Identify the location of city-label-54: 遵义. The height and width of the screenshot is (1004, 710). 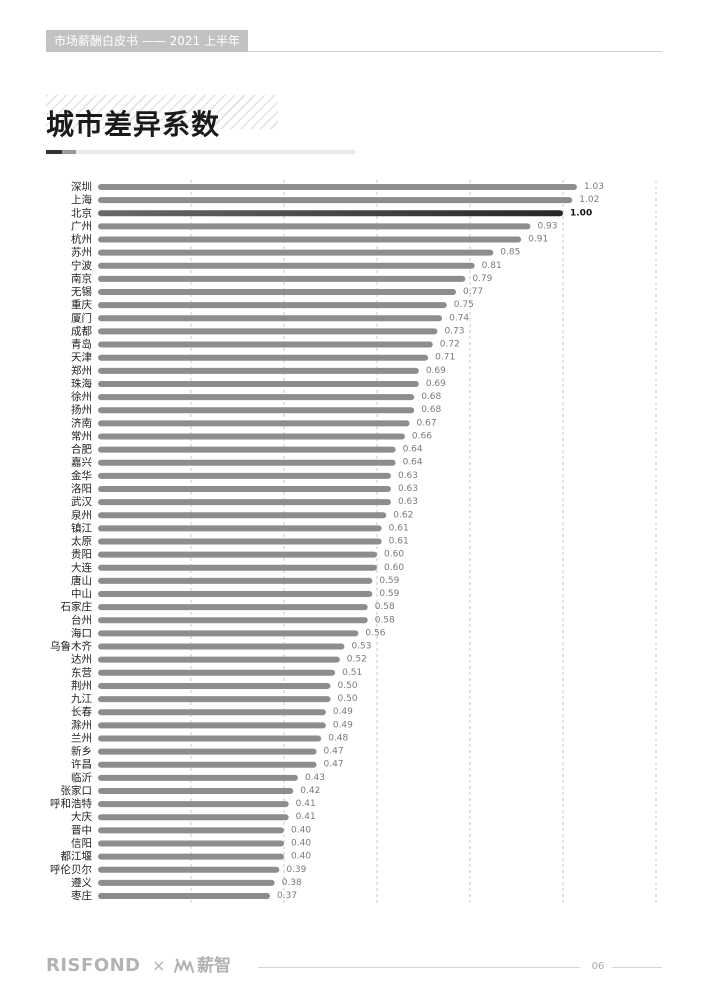
(81, 882).